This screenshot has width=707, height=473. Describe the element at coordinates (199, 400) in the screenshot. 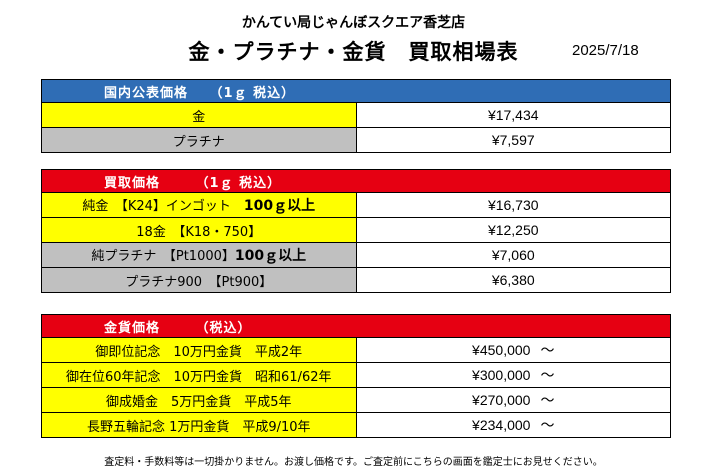

I see `coin-label: 御成婚金 5万円金貨 平成5年` at that location.